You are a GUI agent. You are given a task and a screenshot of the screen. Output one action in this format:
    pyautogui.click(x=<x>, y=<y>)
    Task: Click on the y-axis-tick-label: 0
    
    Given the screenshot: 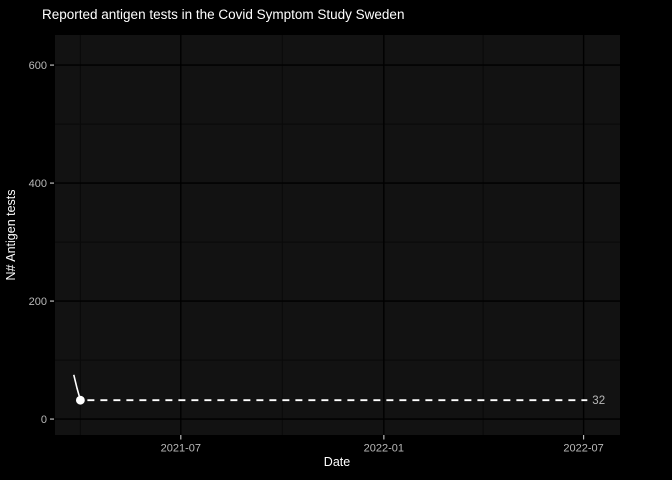 What is the action you would take?
    pyautogui.click(x=44, y=420)
    